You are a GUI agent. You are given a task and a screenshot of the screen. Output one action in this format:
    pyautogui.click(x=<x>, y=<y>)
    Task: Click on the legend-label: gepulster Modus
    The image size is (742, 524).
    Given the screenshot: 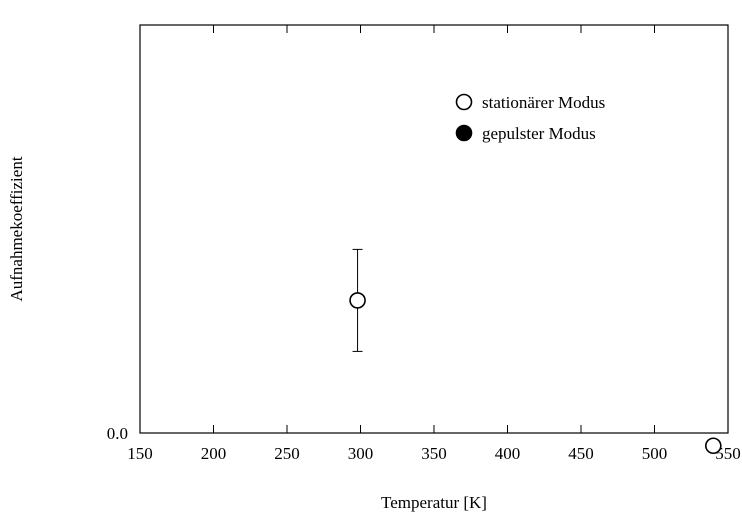 What is the action you would take?
    pyautogui.click(x=539, y=133)
    